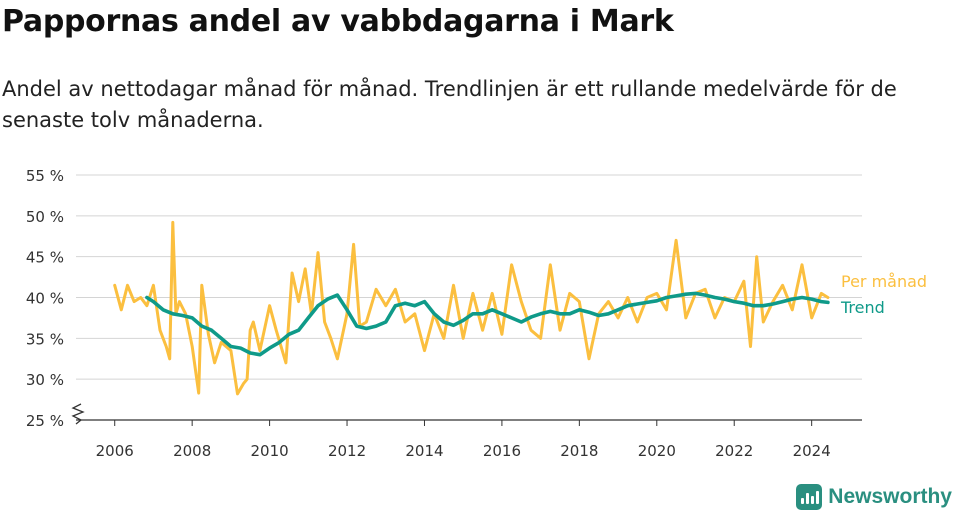  What do you see at coordinates (579, 451) in the screenshot?
I see `x-tick-label: 2018` at bounding box center [579, 451].